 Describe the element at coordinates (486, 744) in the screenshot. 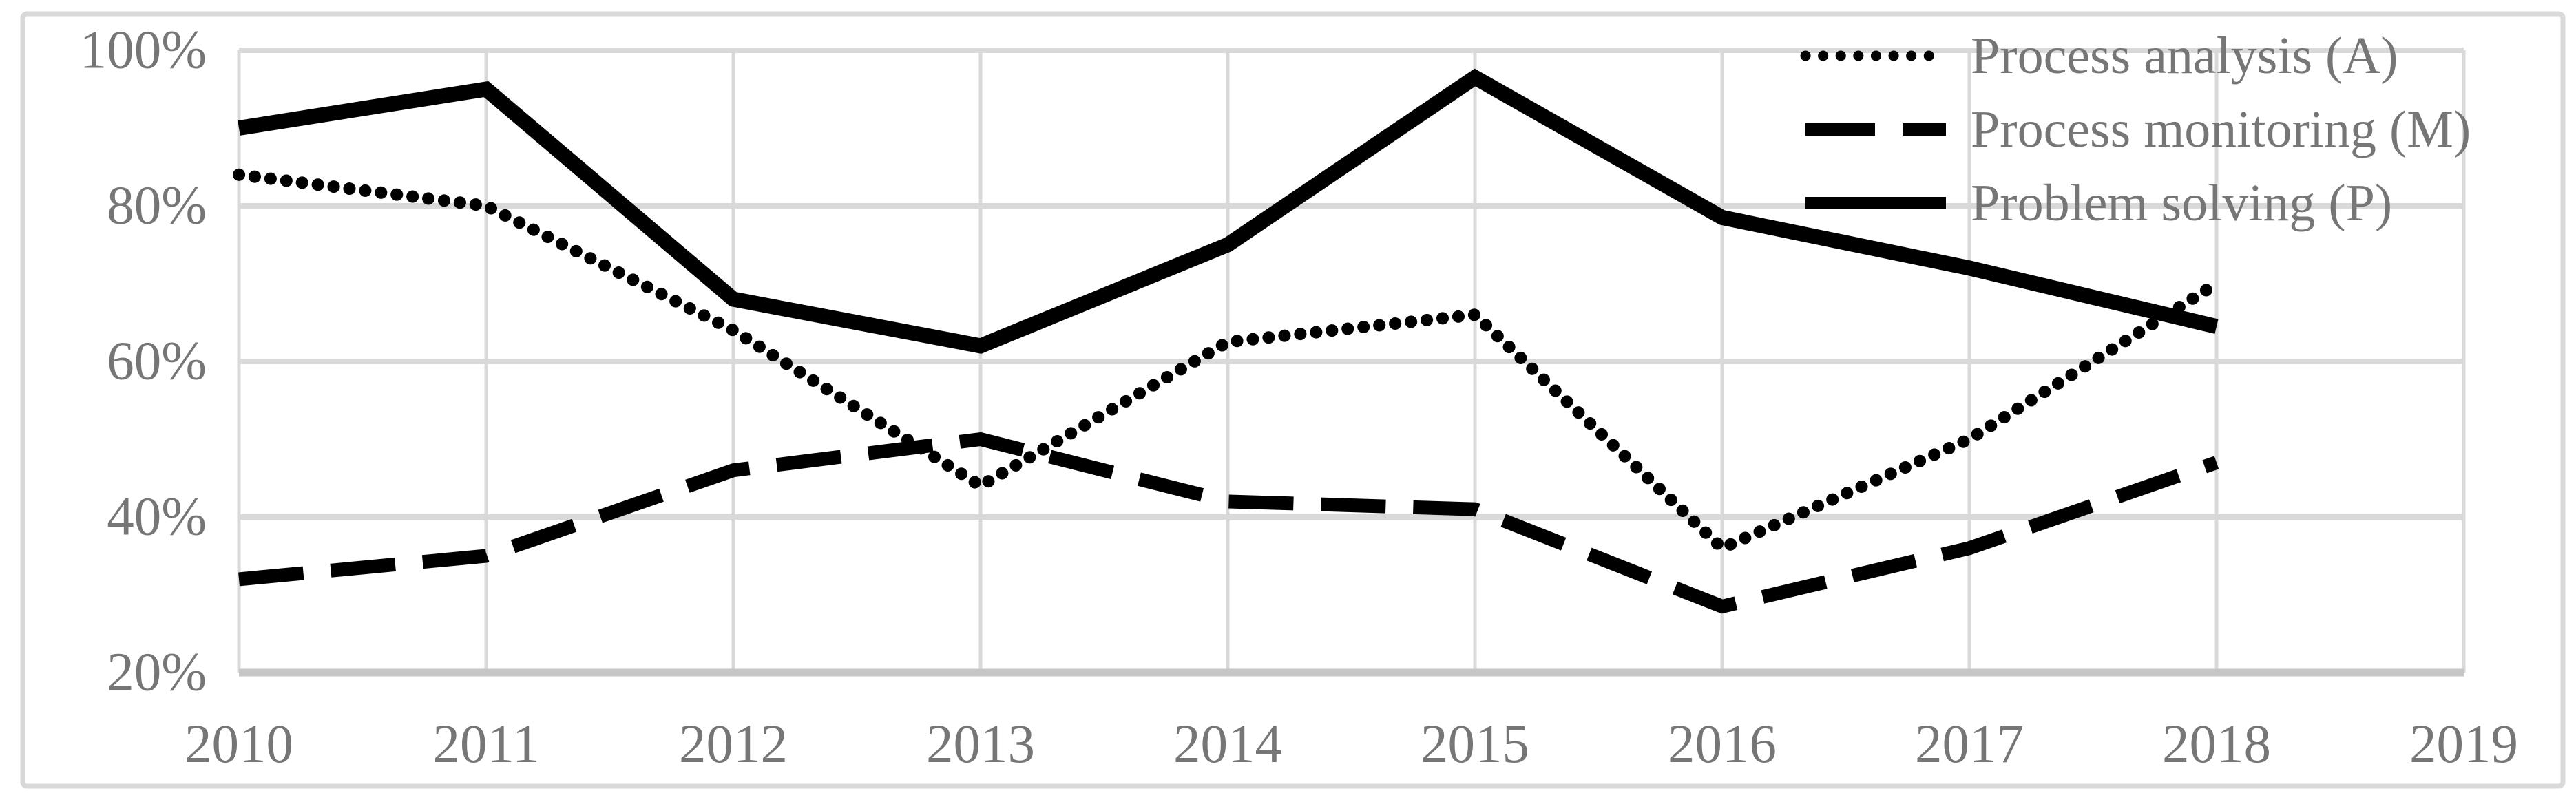

I see `x-axis-tick-label: 2011` at that location.